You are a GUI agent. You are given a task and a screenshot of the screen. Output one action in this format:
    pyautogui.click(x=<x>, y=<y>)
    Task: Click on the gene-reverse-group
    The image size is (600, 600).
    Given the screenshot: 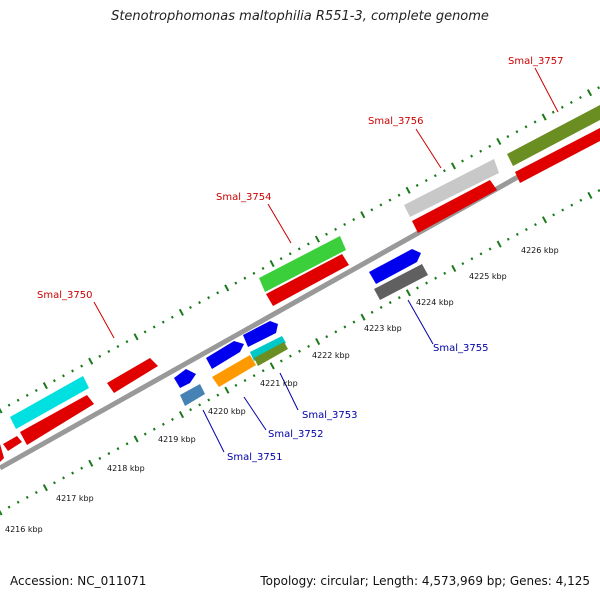 What is the action you would take?
    pyautogui.click(x=301, y=327)
    